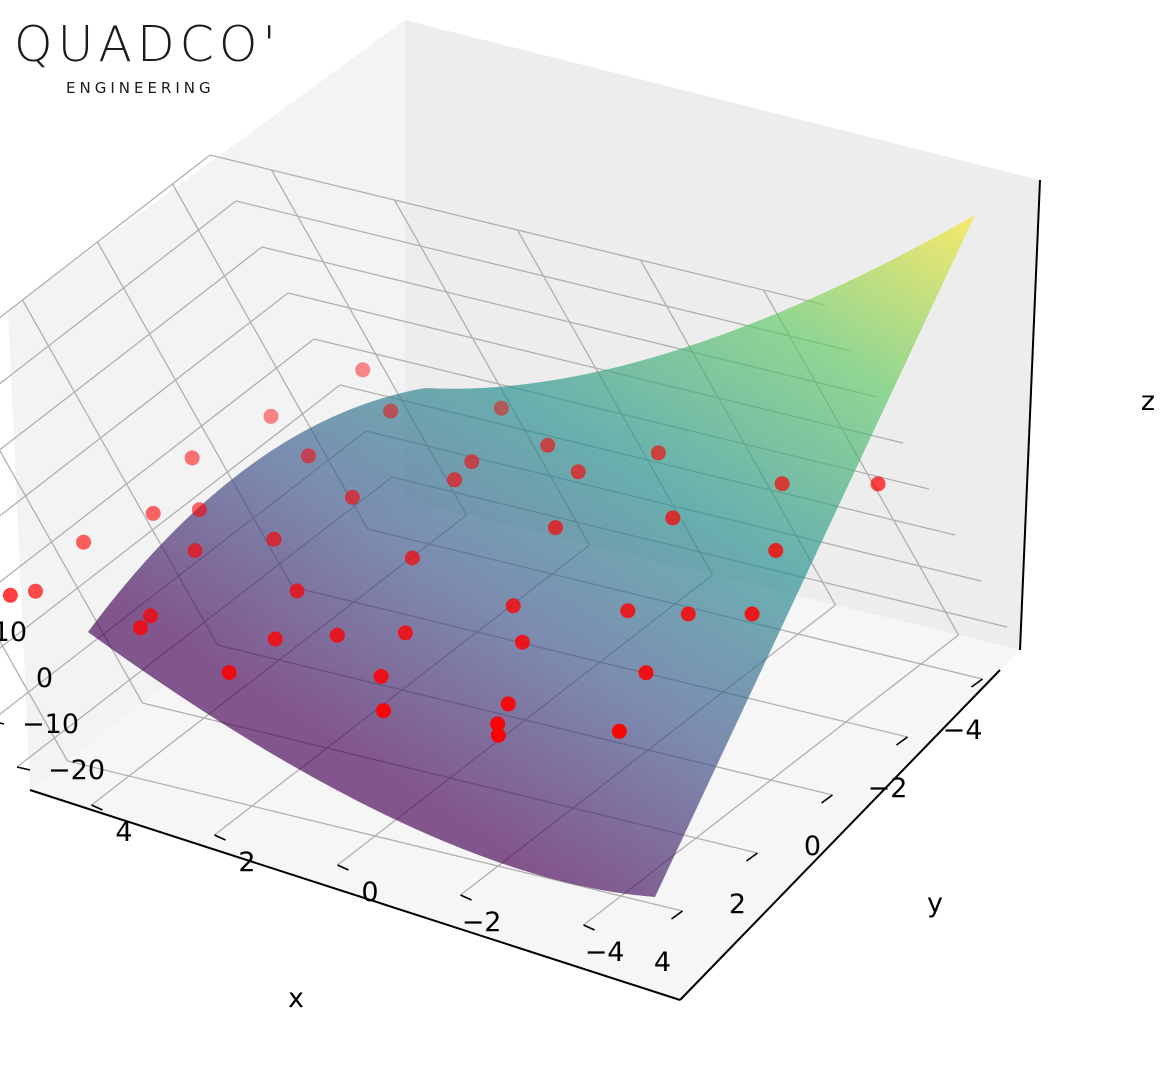  What do you see at coordinates (840, 835) in the screenshot?
I see `y-axis-line` at bounding box center [840, 835].